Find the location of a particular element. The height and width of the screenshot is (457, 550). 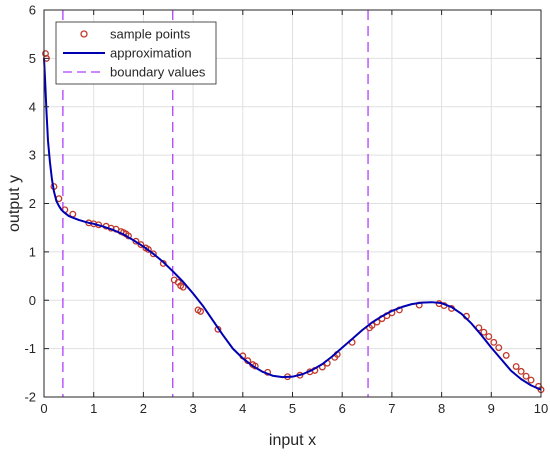

x-tick-label: 1 is located at coordinates (93, 408).